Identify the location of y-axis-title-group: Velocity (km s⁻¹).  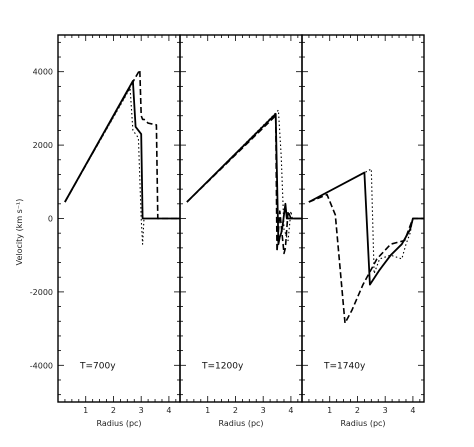
(19, 232).